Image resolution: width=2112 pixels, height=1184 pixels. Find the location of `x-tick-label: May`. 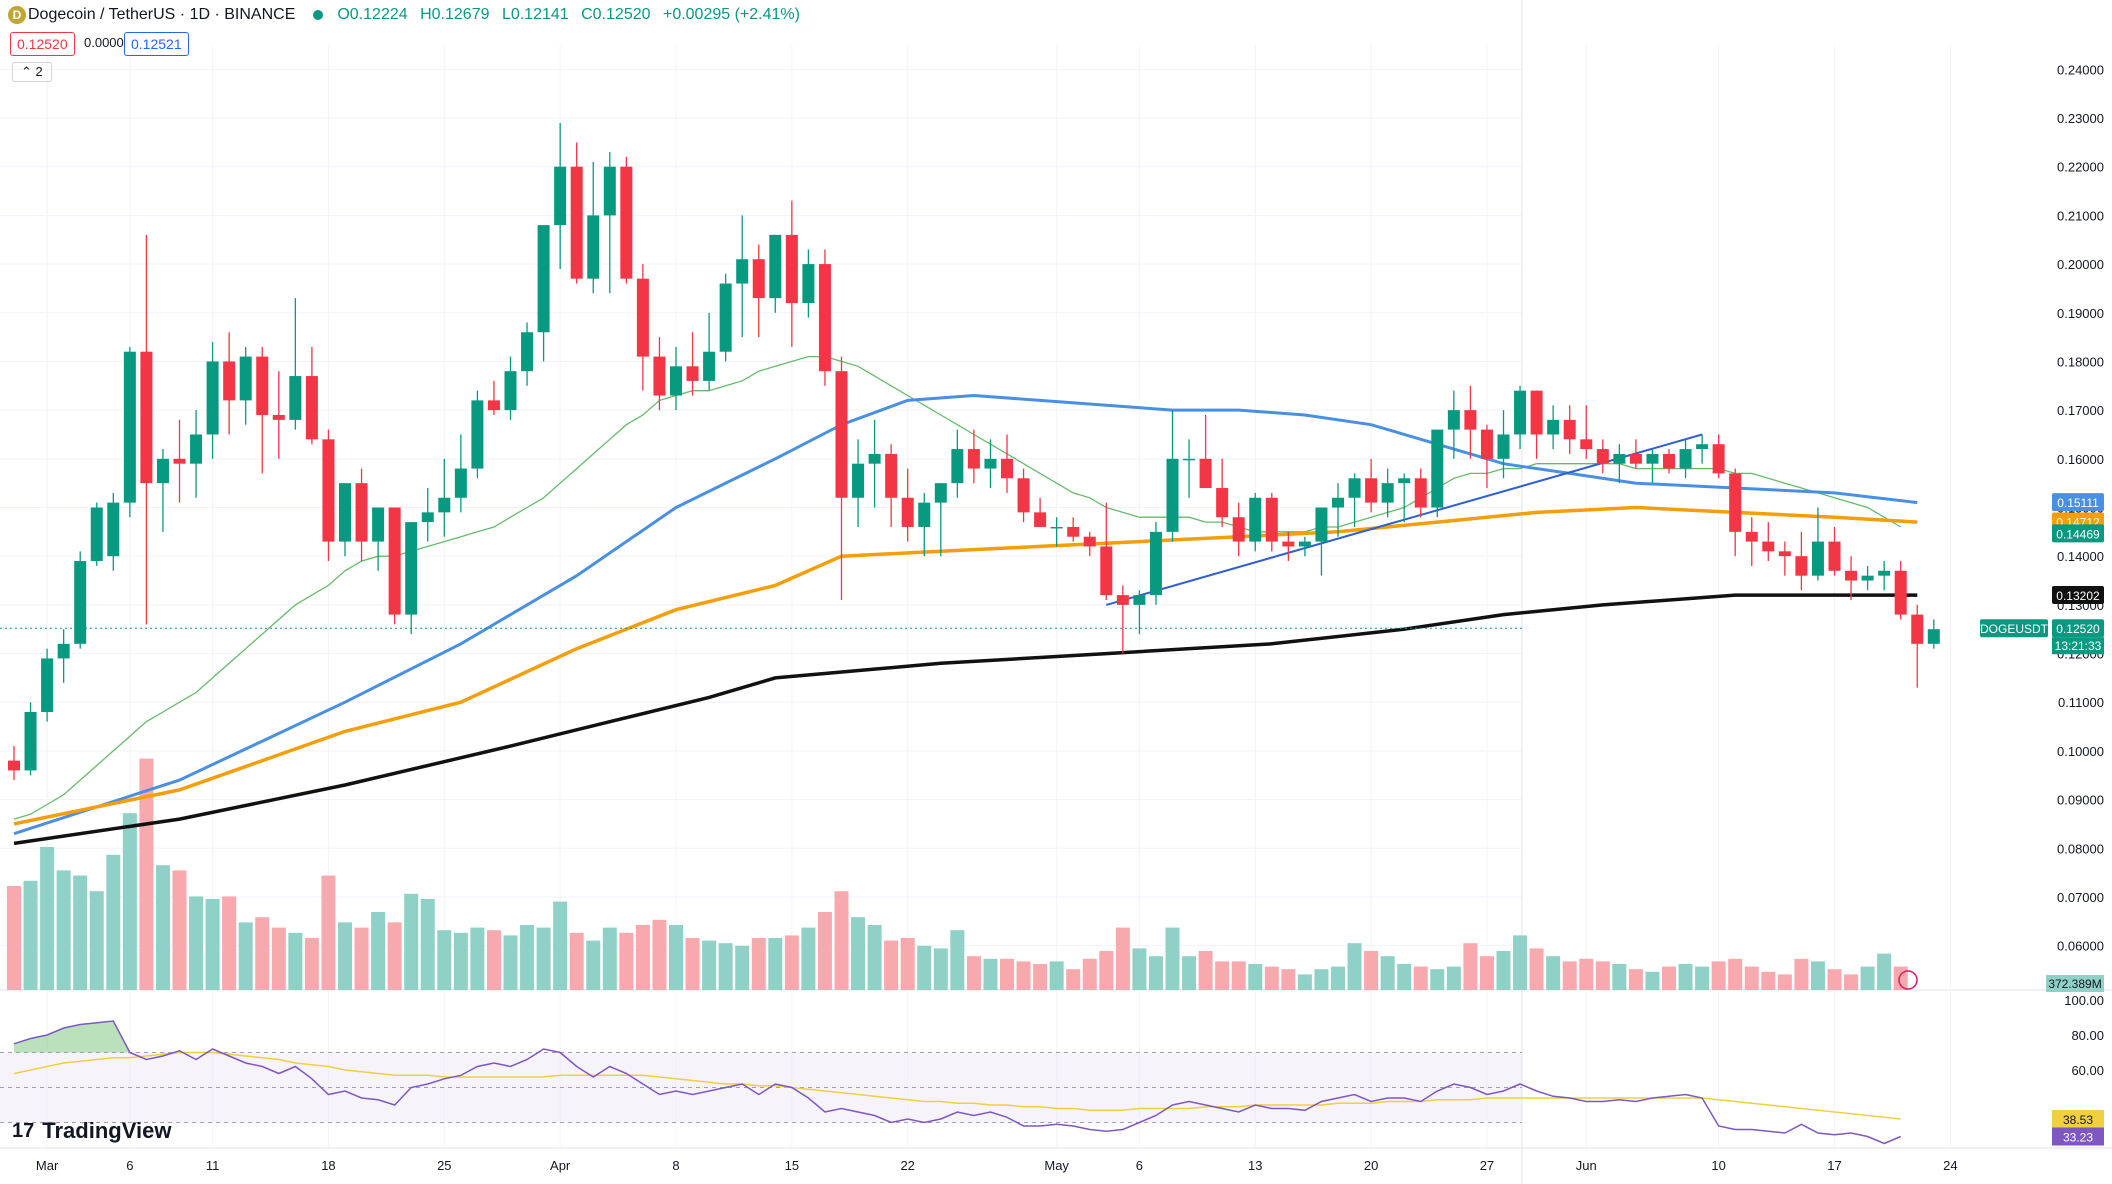

x-tick-label: May is located at coordinates (1056, 1165).